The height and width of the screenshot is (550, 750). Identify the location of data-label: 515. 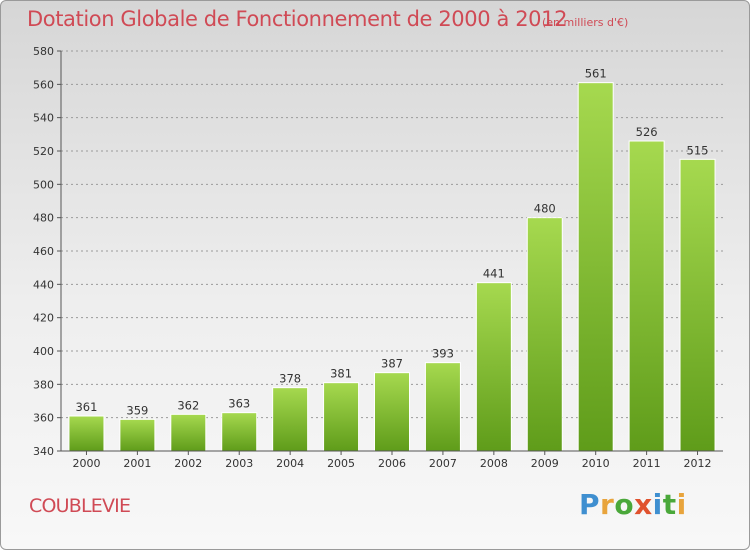
(698, 150).